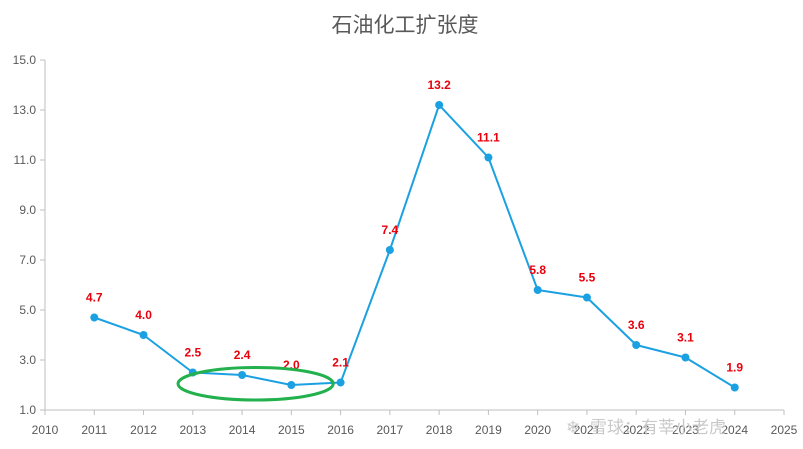 This screenshot has width=803, height=449. I want to click on data-label: 2.5, so click(192, 353).